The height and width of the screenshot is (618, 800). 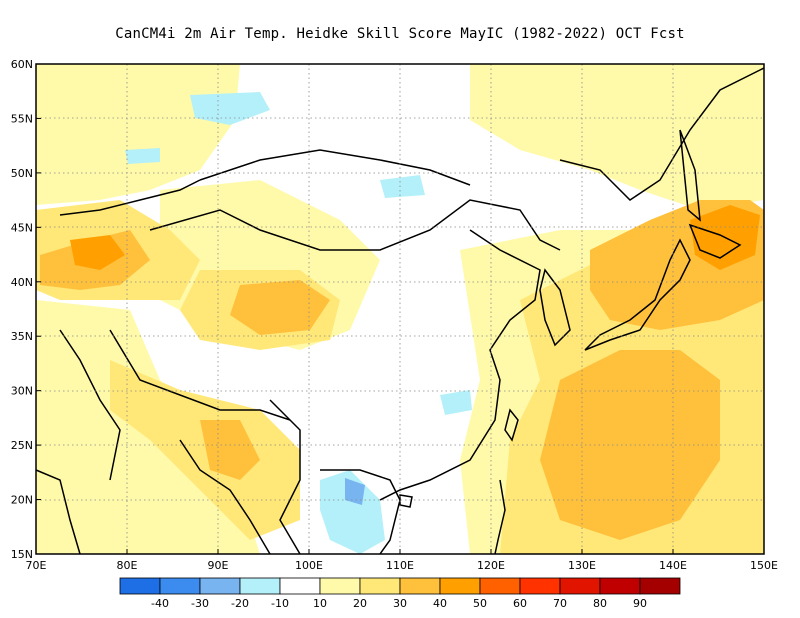 I want to click on border-indochina, so click(x=360, y=511).